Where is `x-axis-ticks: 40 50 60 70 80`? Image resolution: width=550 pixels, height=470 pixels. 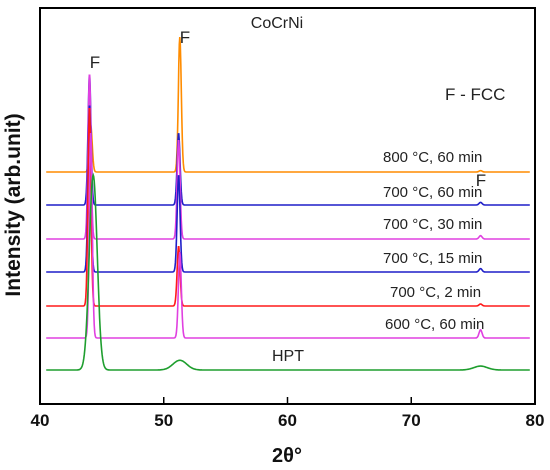 x-axis-ticks: 40 50 60 70 80 is located at coordinates (288, 413).